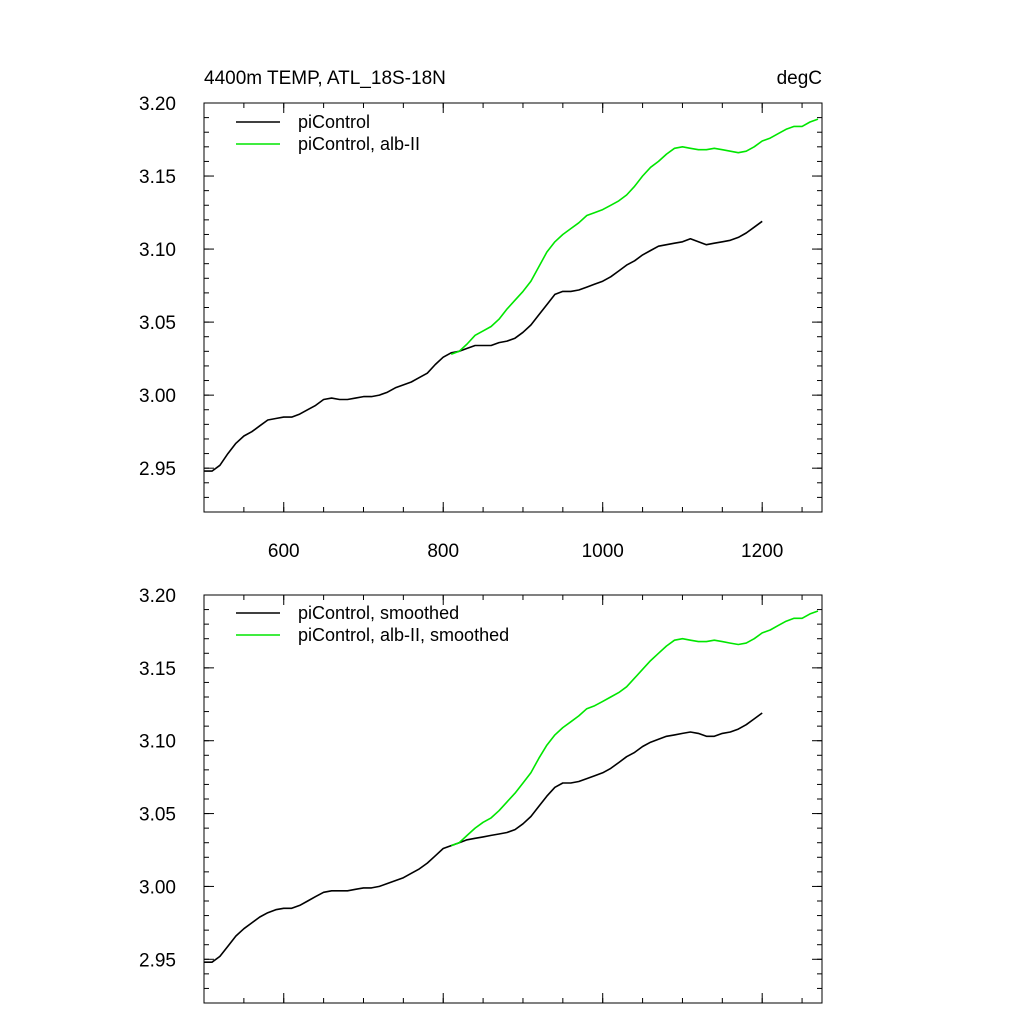 The width and height of the screenshot is (1024, 1024). Describe the element at coordinates (799, 78) in the screenshot. I see `chart-title-units: degC` at that location.